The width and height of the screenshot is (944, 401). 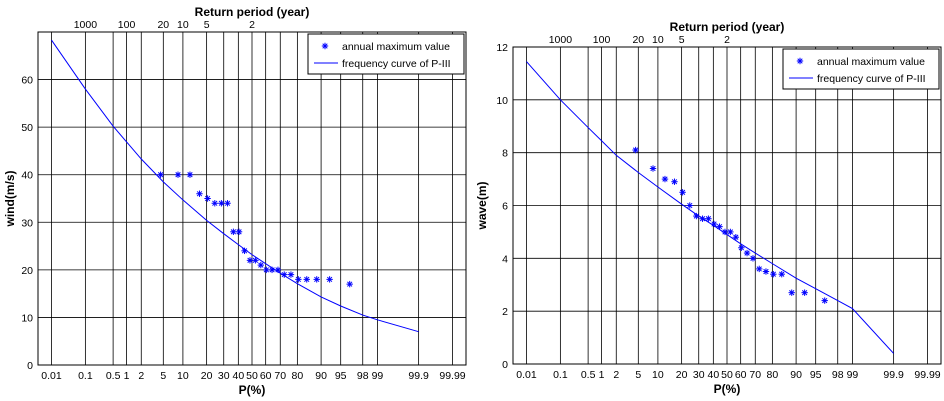 What do you see at coordinates (505, 365) in the screenshot?
I see `y-tick-label: 0` at bounding box center [505, 365].